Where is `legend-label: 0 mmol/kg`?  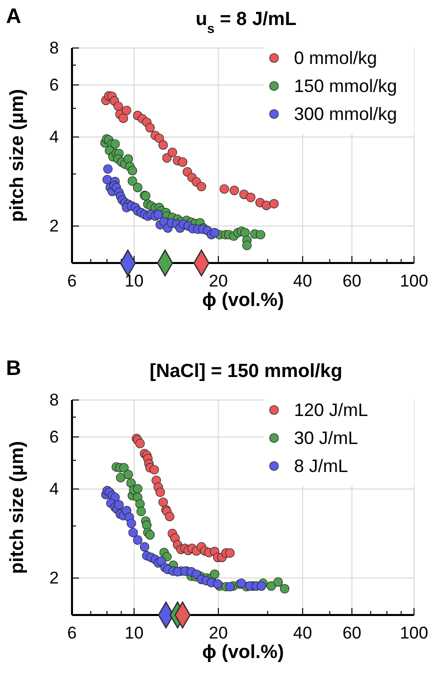
legend-label: 0 mmol/kg is located at coordinates (336, 58).